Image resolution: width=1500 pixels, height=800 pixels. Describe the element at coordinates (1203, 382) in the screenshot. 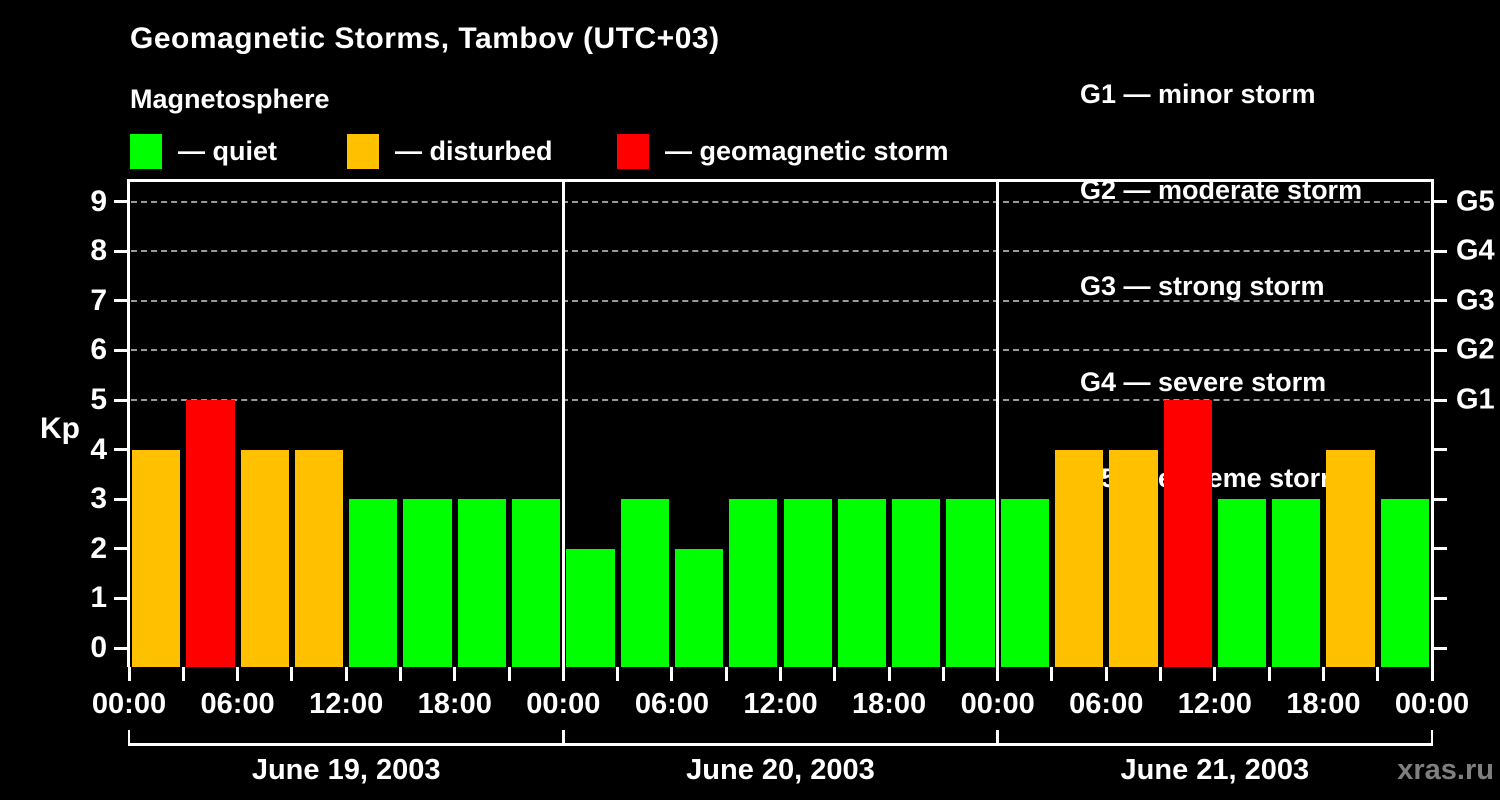

I see `storm-scale-item-g4: G4 — severe storm` at that location.